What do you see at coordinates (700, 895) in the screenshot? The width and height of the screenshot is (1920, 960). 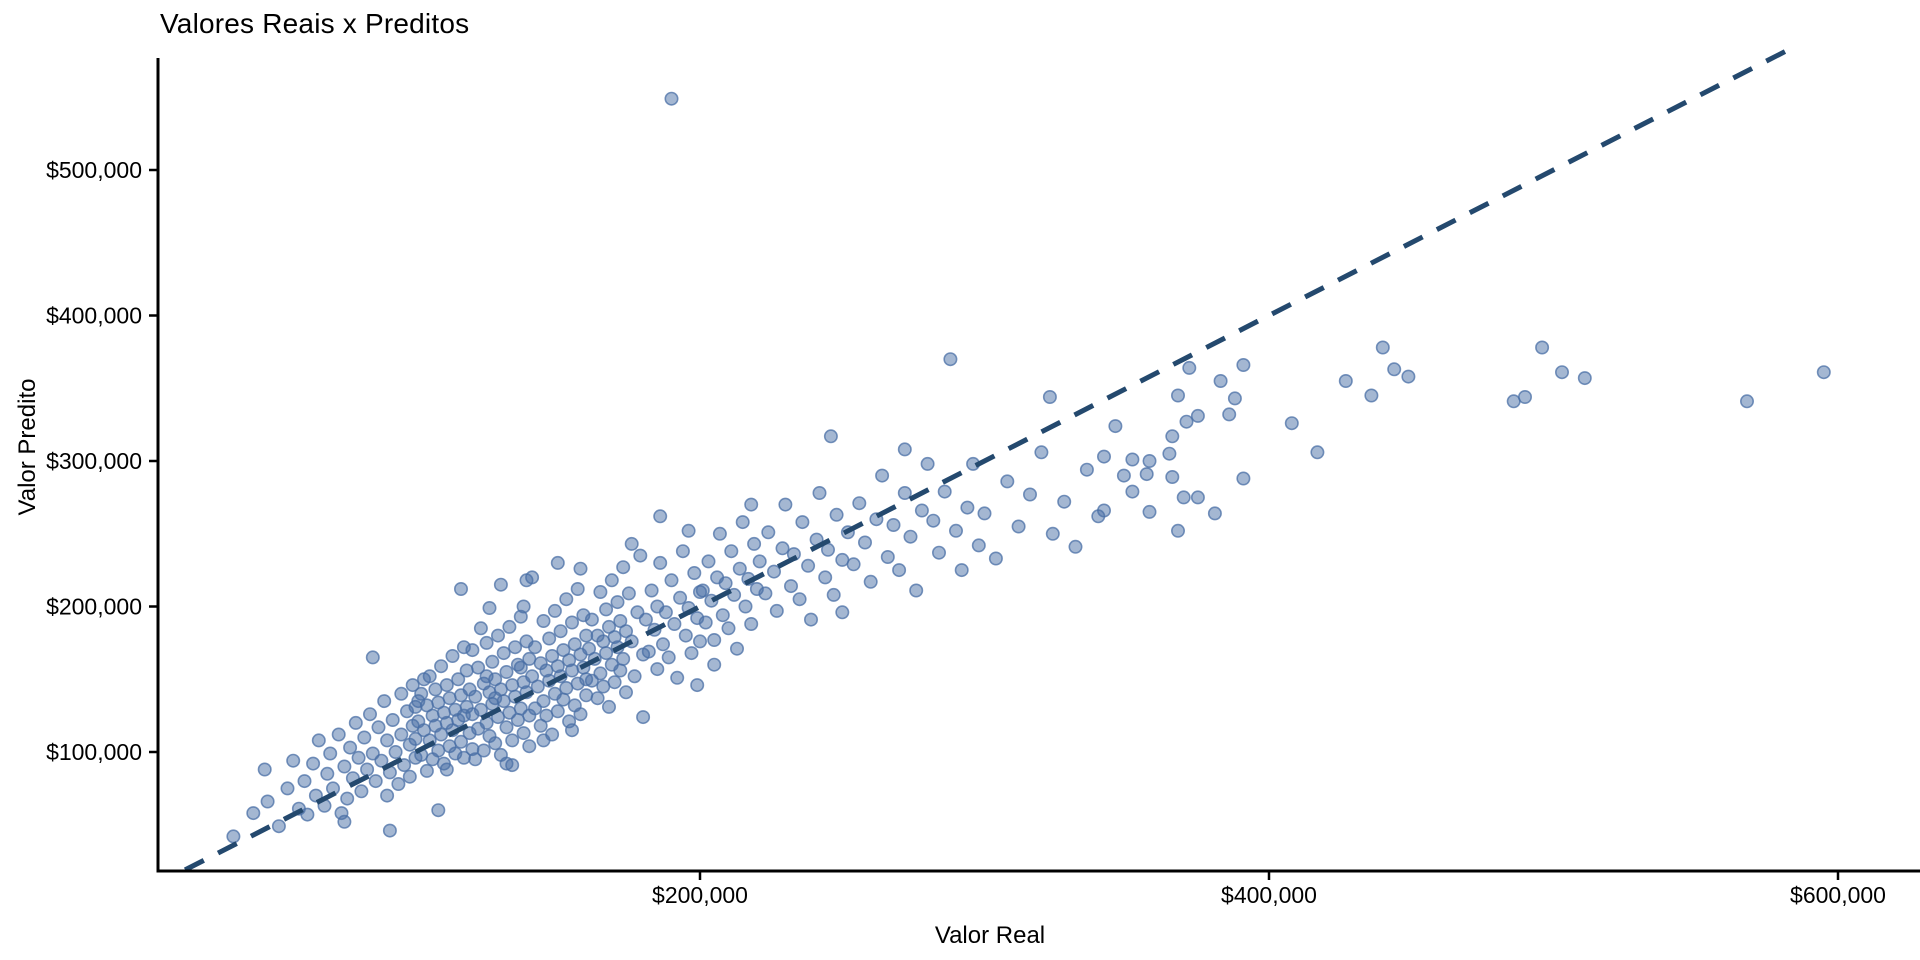 I see `x-tick-label: $200,000` at bounding box center [700, 895].